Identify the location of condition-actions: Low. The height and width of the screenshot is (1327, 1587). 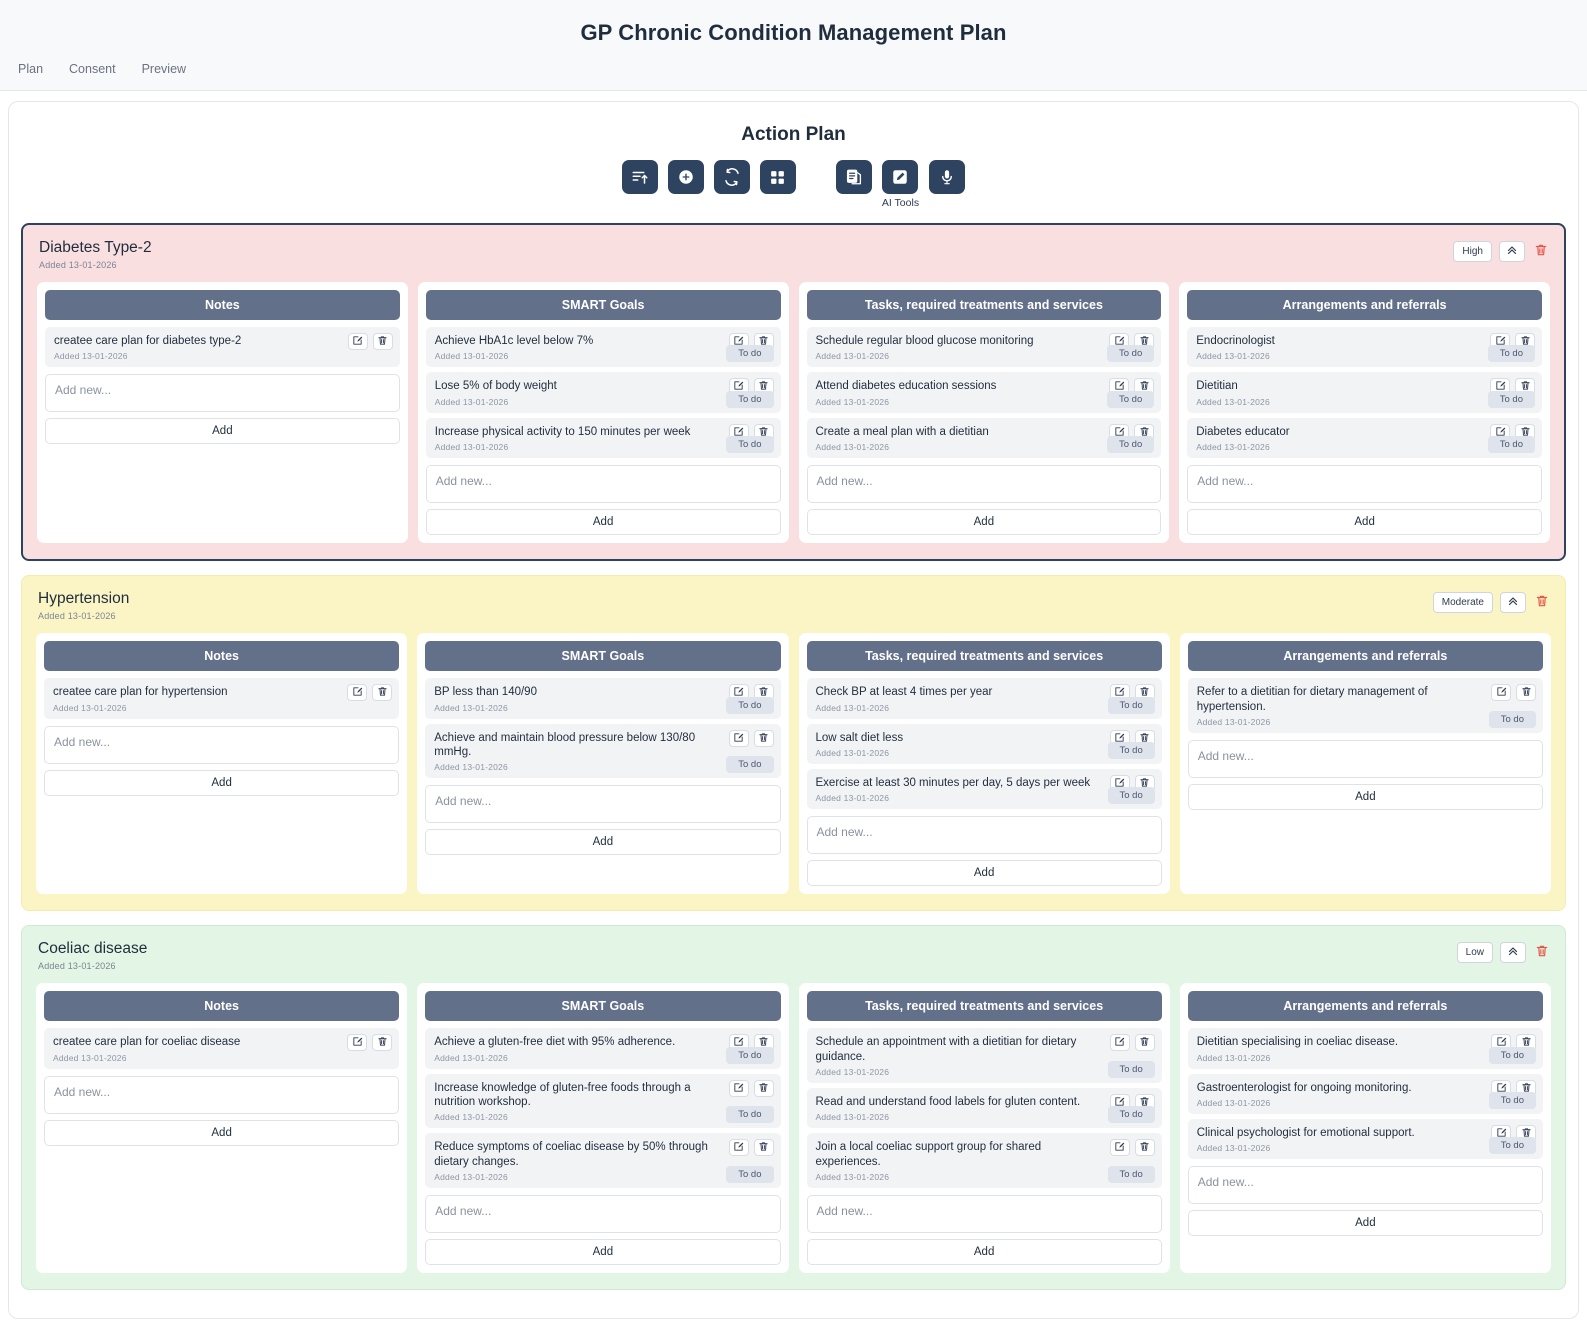
(1503, 951).